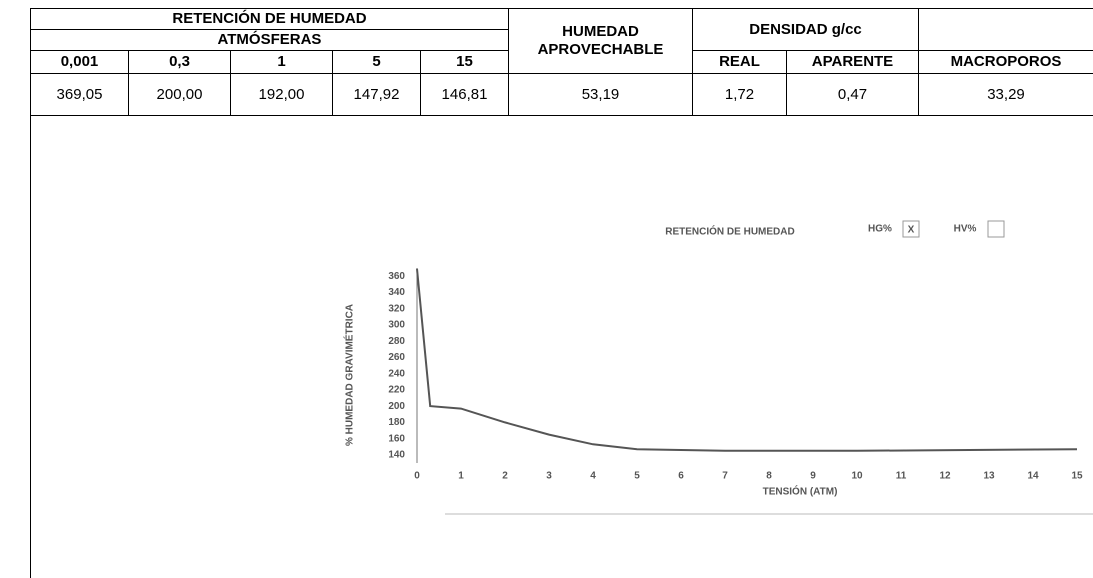  Describe the element at coordinates (857, 476) in the screenshot. I see `x-tick-label: 10` at that location.